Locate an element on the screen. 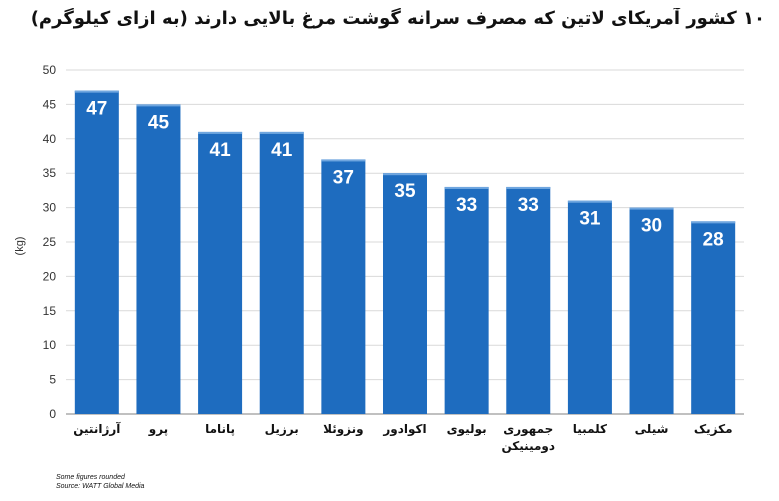 Image resolution: width=779 pixels, height=501 pixels. y-tick-label: 0 is located at coordinates (52, 414).